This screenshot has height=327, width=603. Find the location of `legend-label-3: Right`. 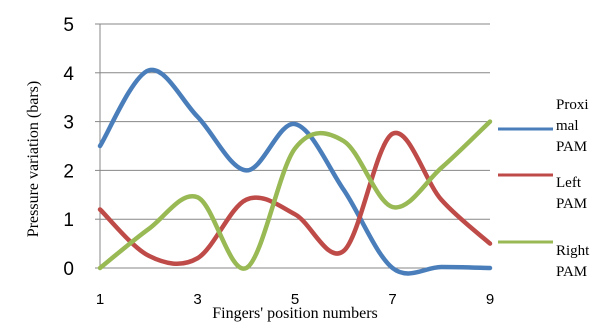

legend-label-3: Right is located at coordinates (573, 251).